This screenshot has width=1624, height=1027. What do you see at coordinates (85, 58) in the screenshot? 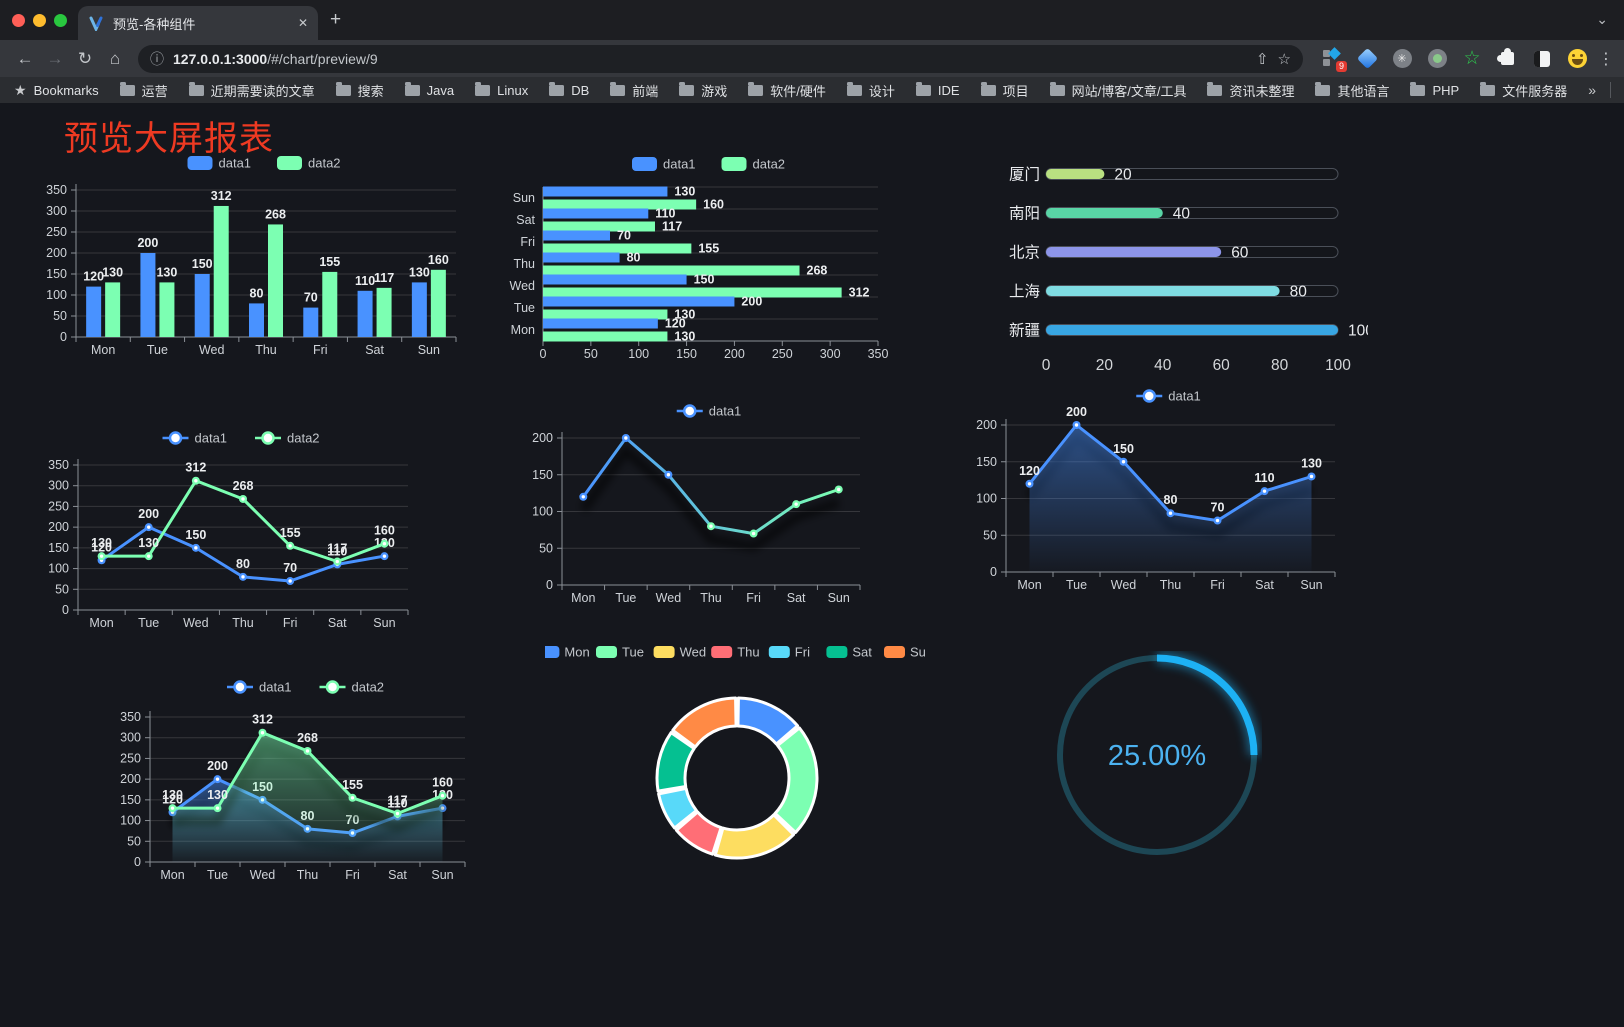
I see `reload-button: ↻` at bounding box center [85, 58].